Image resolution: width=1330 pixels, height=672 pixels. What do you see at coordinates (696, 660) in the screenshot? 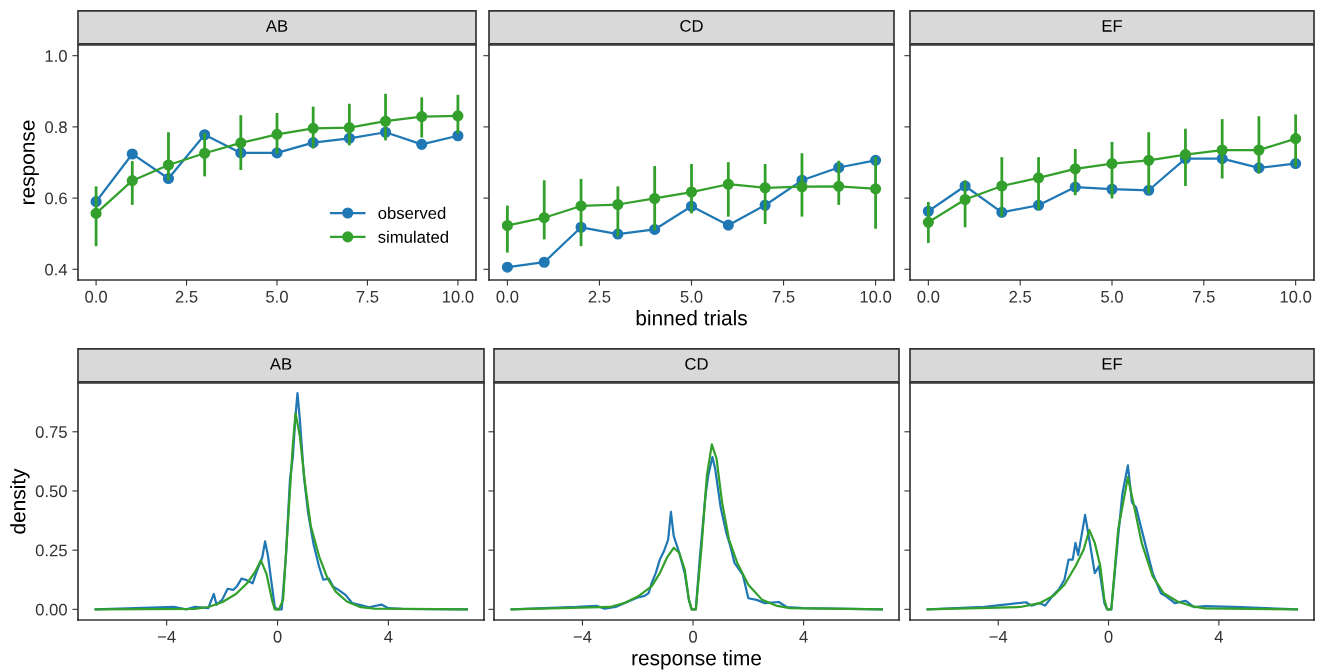
I see `x-axis-title: response time` at bounding box center [696, 660].